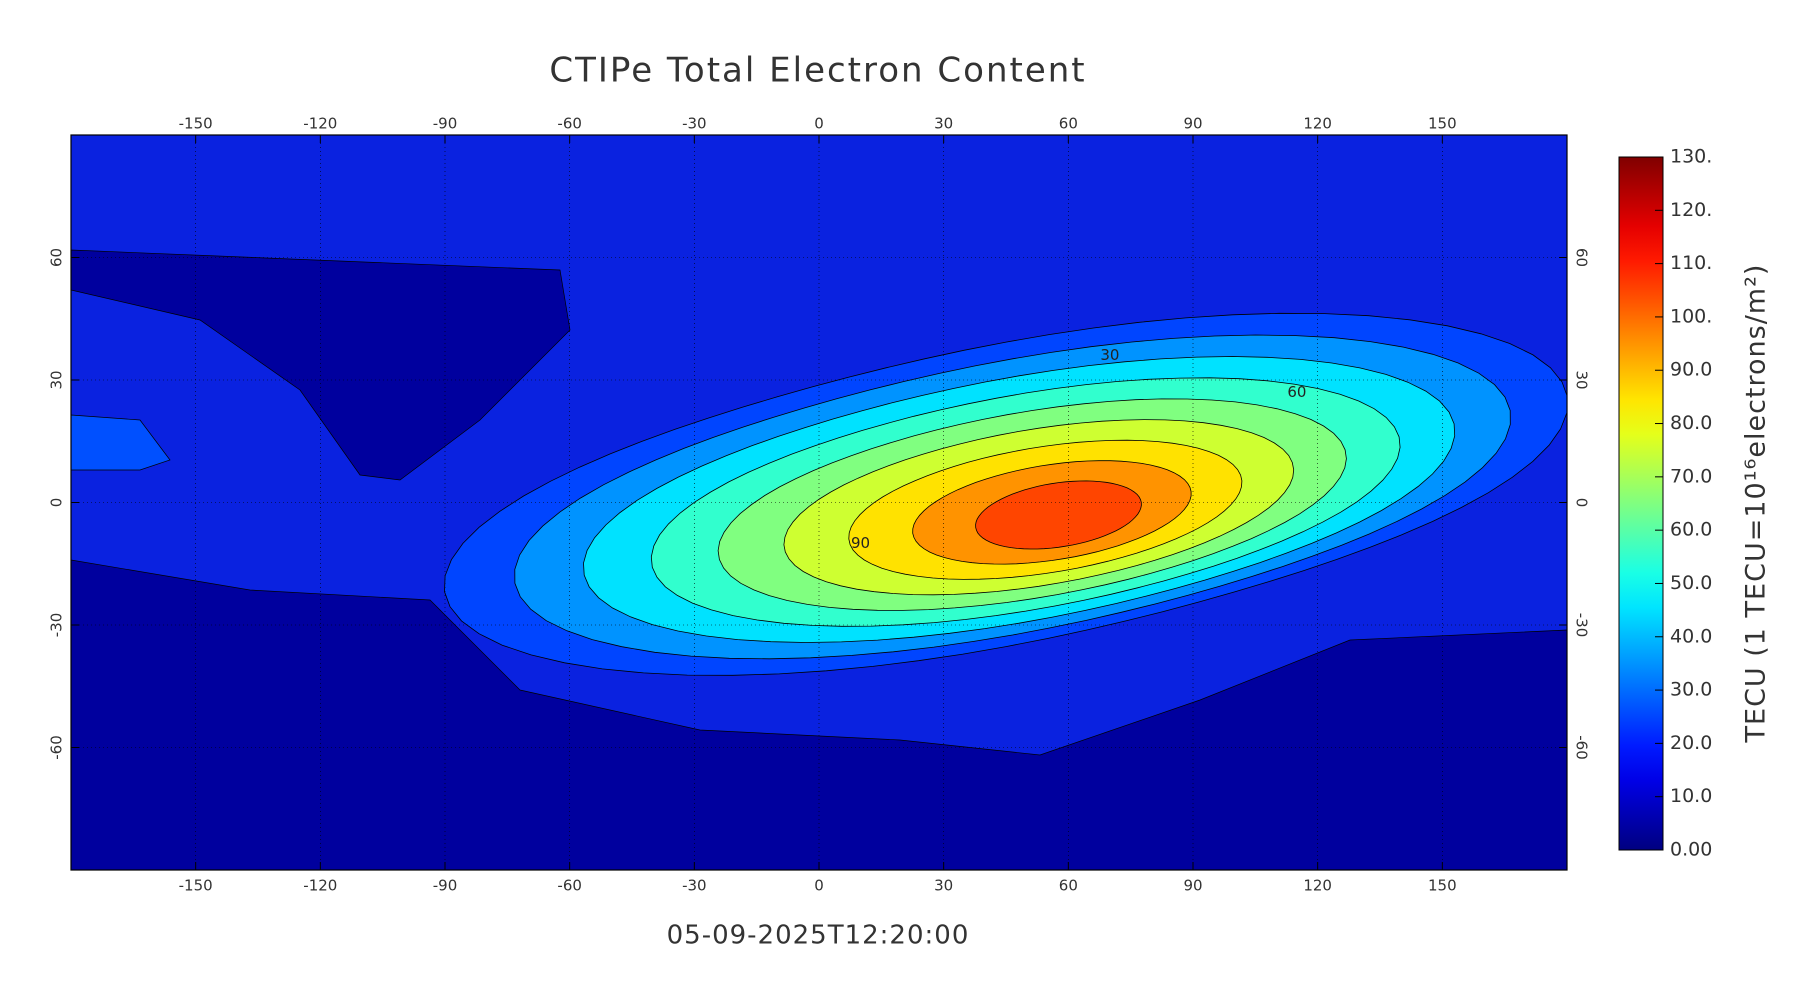 This screenshot has height=1000, width=1800. I want to click on colorbar-tick-label: 20.0, so click(1691, 743).